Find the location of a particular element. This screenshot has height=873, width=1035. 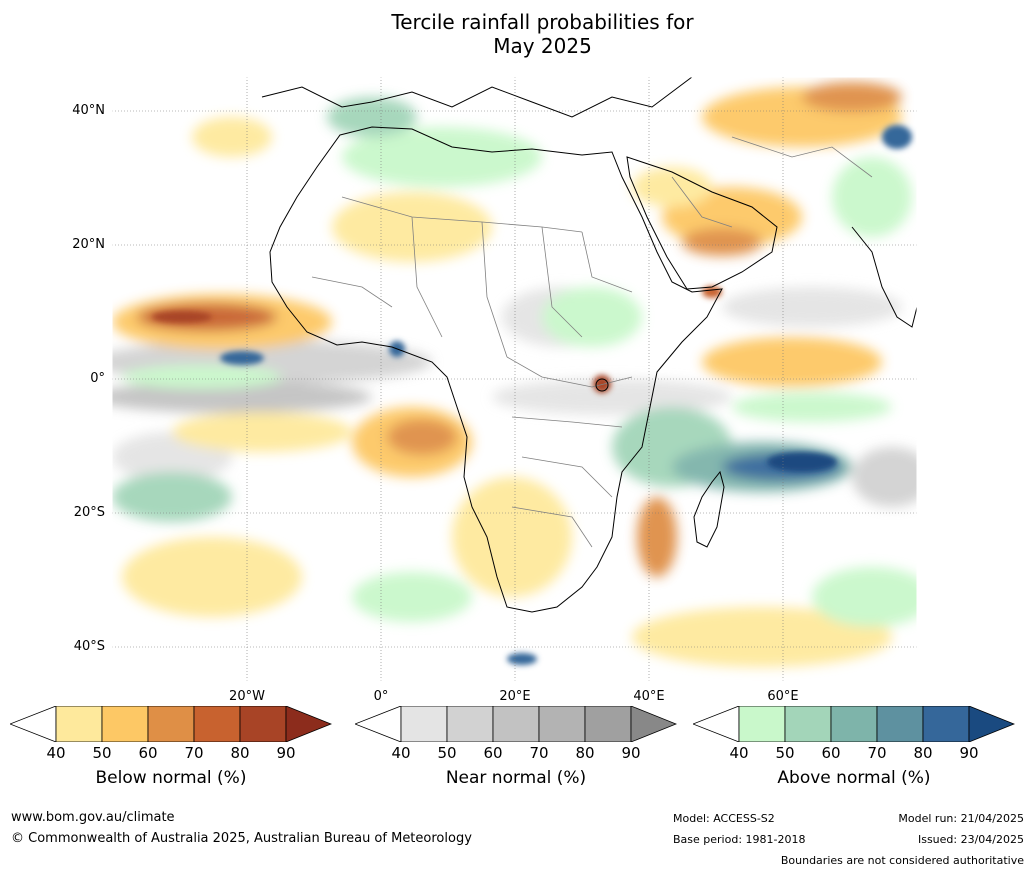

base-period: Base period: 1981-2018 is located at coordinates (739, 839).